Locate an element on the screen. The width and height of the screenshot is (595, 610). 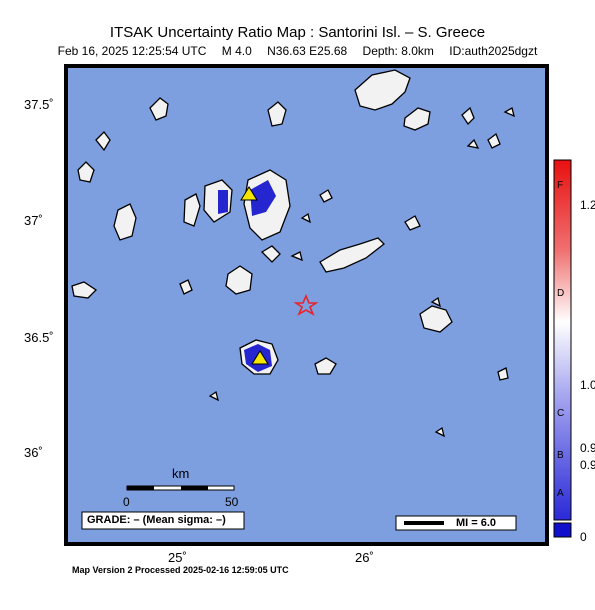
colorbar-letter: A is located at coordinates (560, 493).